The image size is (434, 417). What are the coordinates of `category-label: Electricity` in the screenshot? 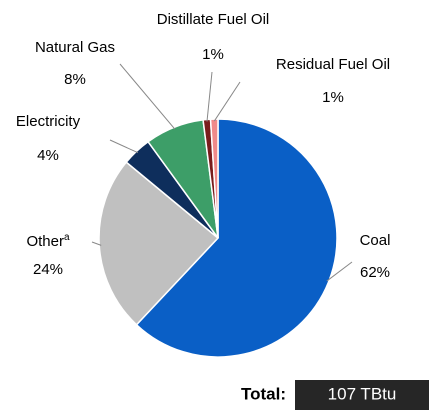 It's located at (48, 121).